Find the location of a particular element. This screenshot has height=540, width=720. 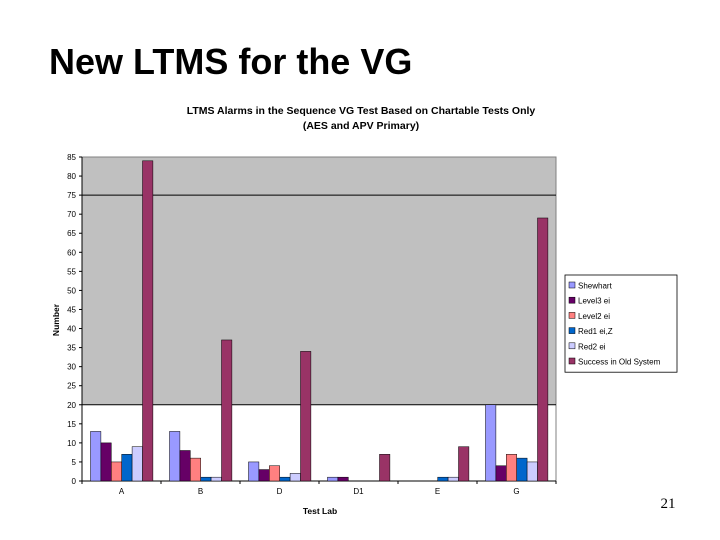

y-tick-label: 35 is located at coordinates (71, 348).